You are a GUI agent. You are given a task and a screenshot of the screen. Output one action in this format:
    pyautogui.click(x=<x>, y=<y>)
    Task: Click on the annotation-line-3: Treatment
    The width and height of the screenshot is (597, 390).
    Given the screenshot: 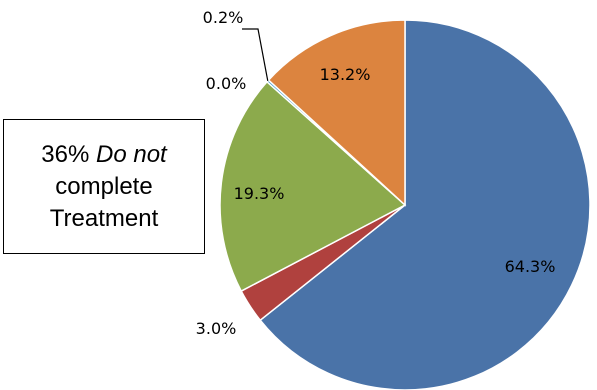 What is the action you would take?
    pyautogui.click(x=104, y=218)
    